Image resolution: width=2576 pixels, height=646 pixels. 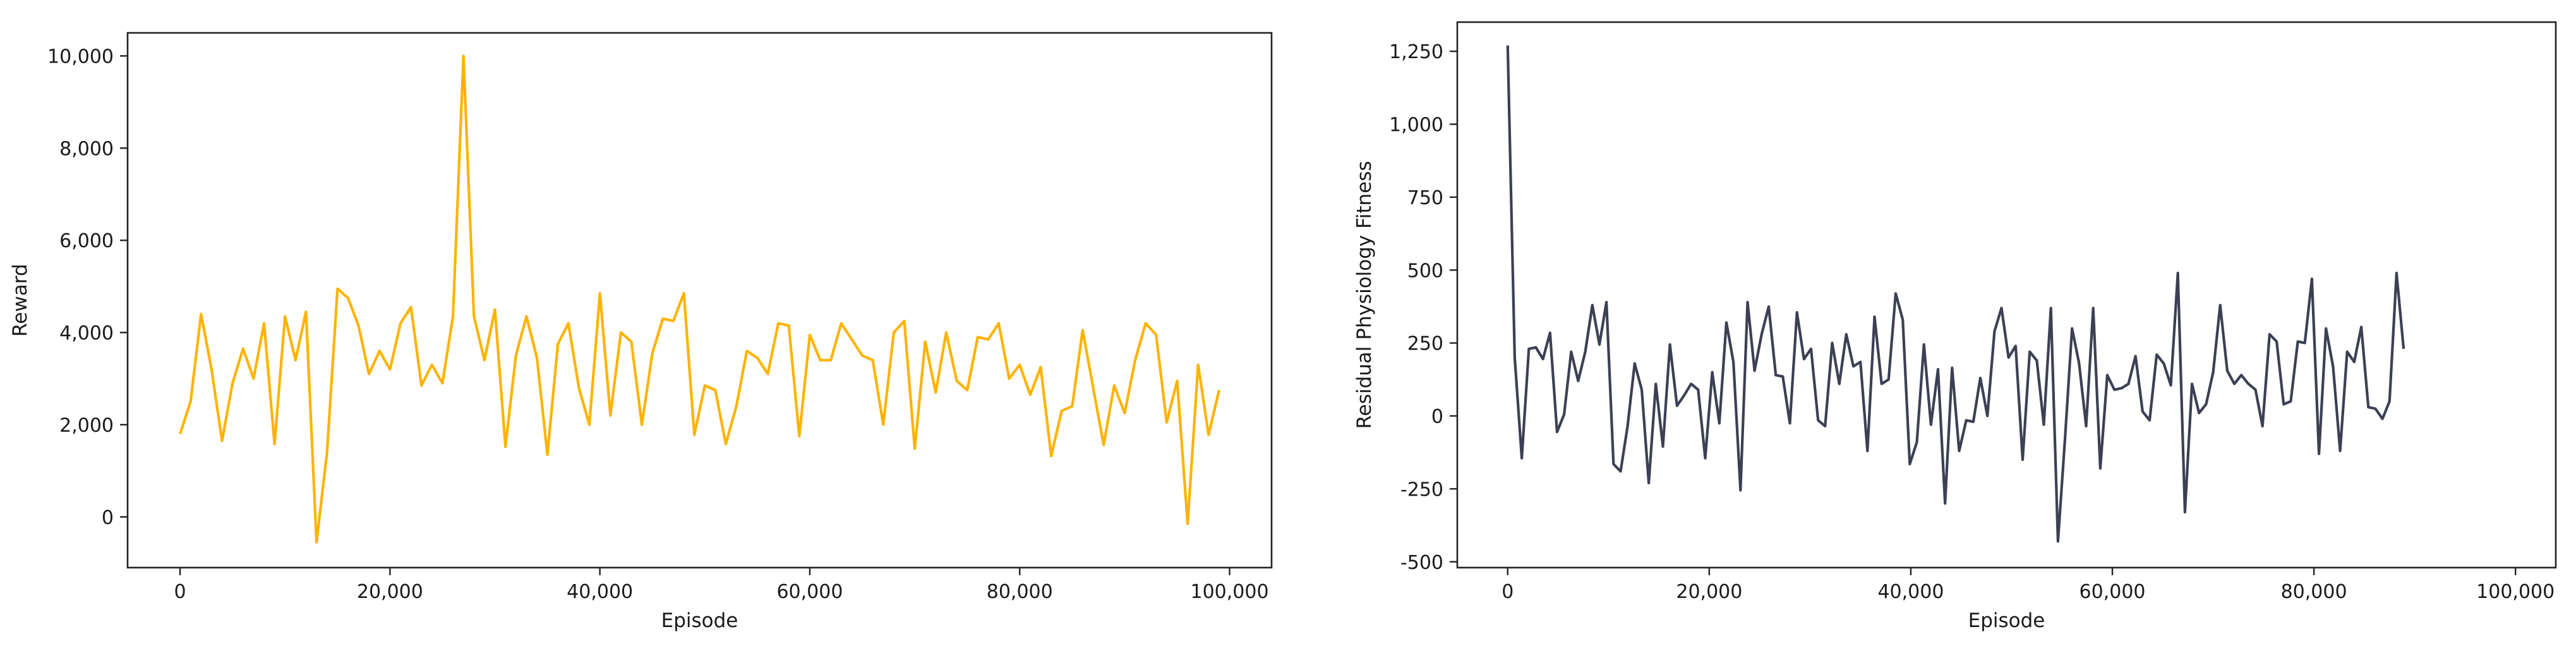 What do you see at coordinates (1425, 271) in the screenshot?
I see `y-tick-label: 500` at bounding box center [1425, 271].